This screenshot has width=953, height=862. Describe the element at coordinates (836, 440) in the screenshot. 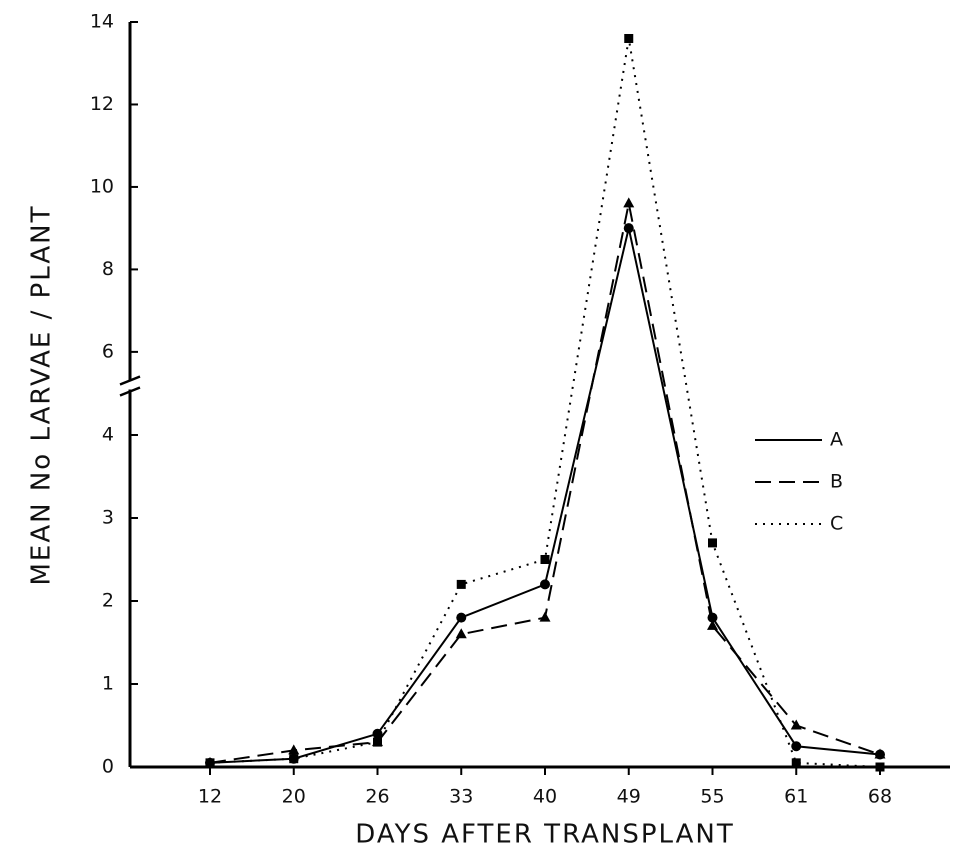

I see `legend-label: A` at that location.